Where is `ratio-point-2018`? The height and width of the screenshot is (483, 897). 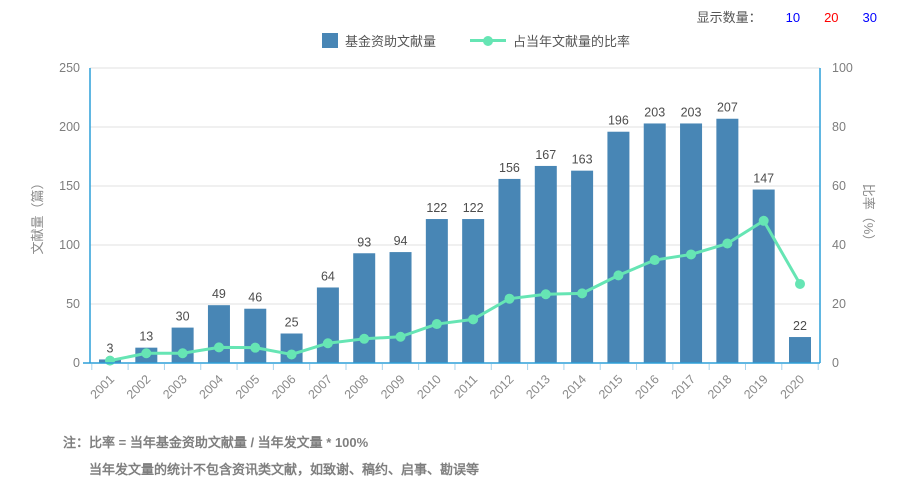 ratio-point-2018 is located at coordinates (727, 243).